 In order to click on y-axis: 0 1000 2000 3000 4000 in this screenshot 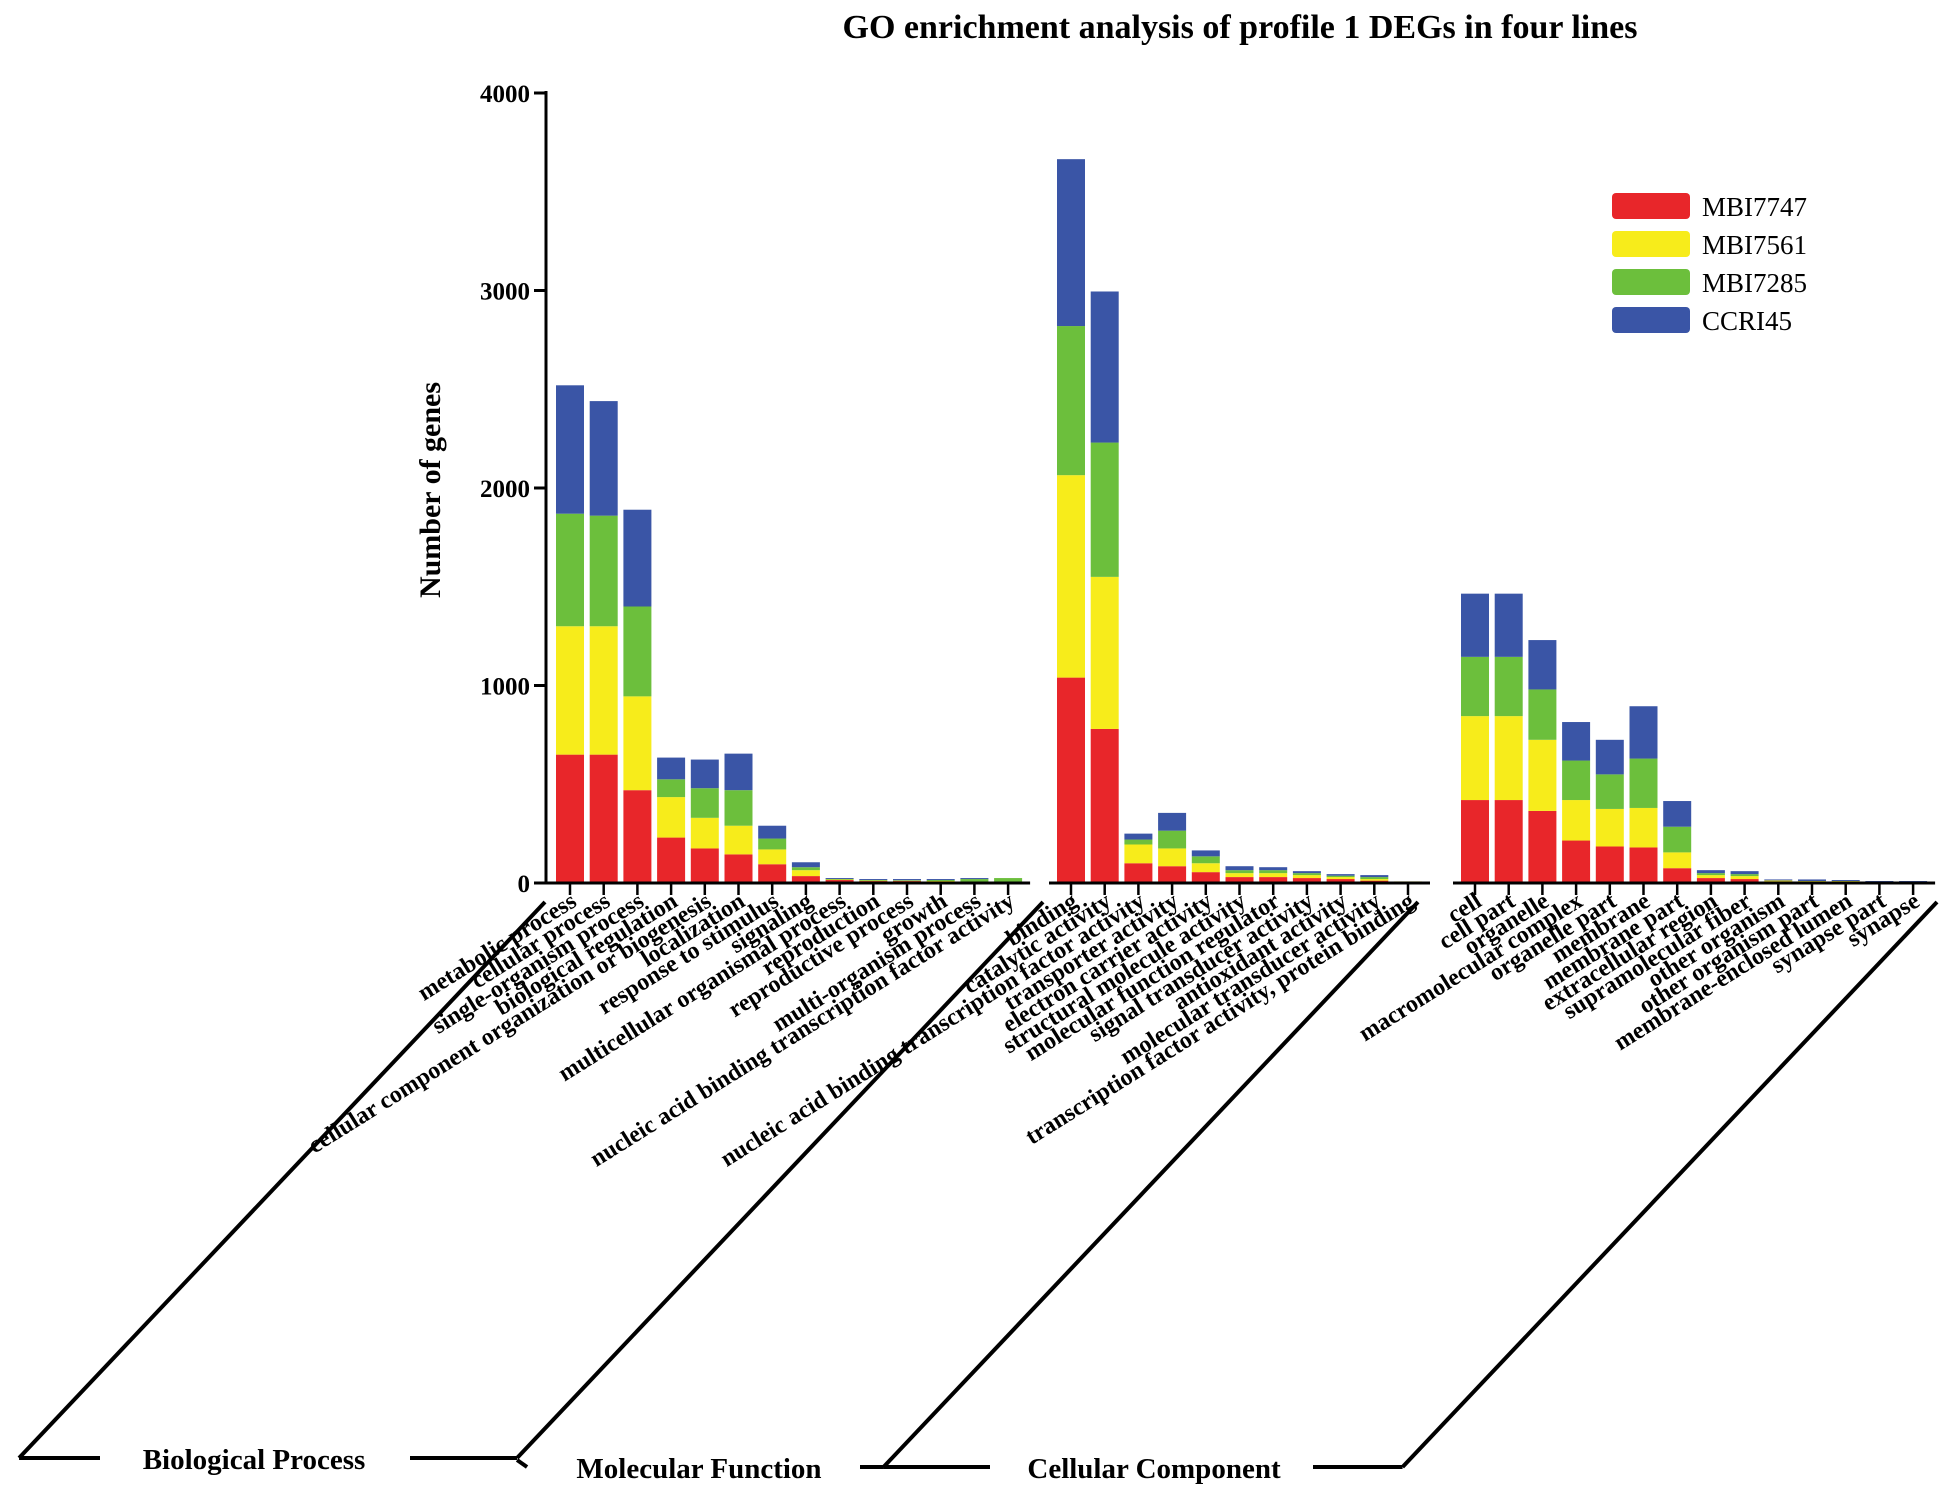, I will do `click(514, 489)`.